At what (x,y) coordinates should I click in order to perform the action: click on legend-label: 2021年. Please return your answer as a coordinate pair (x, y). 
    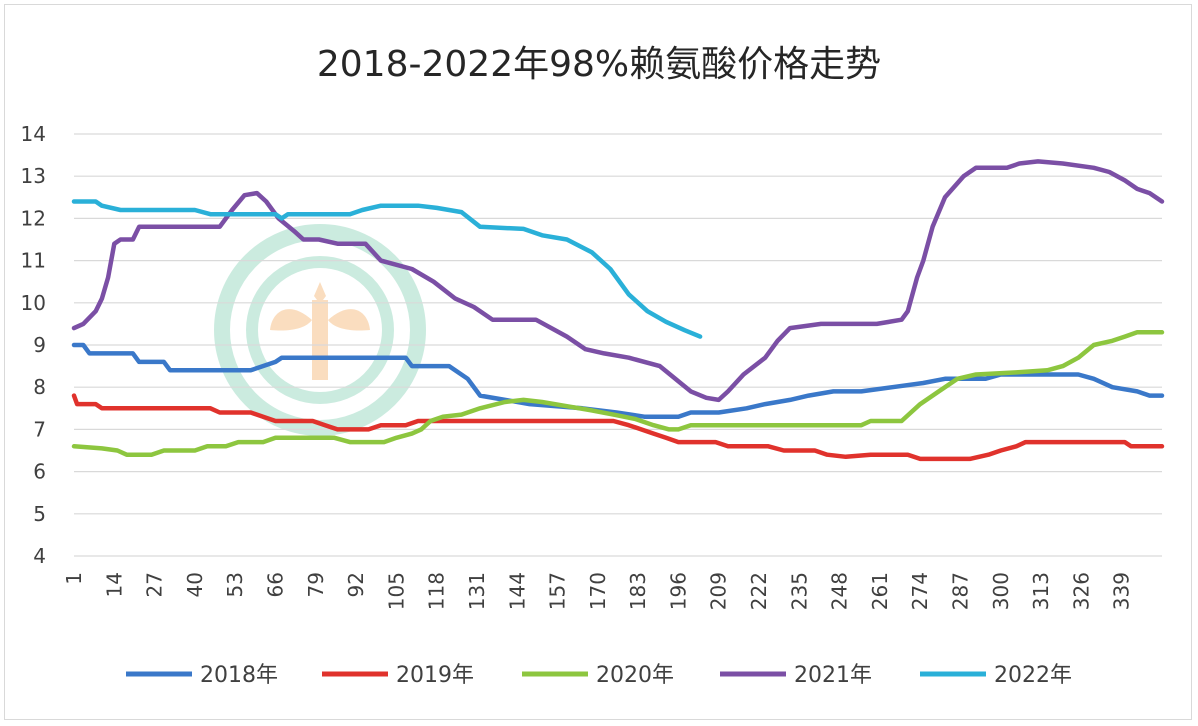
    Looking at the image, I should click on (833, 675).